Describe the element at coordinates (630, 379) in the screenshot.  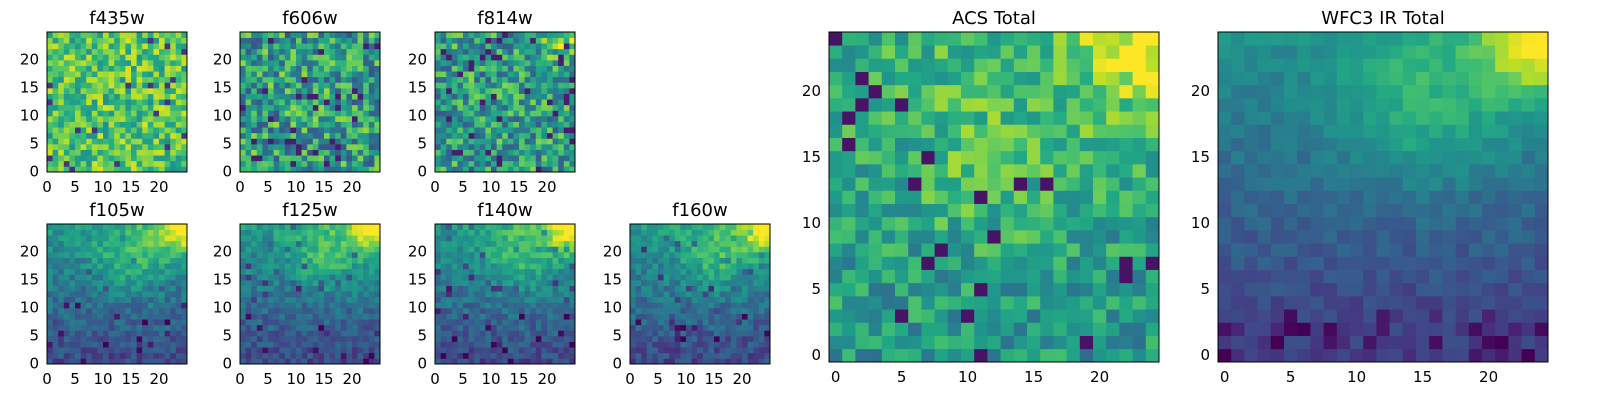
I see `x-tick-label: 0` at that location.